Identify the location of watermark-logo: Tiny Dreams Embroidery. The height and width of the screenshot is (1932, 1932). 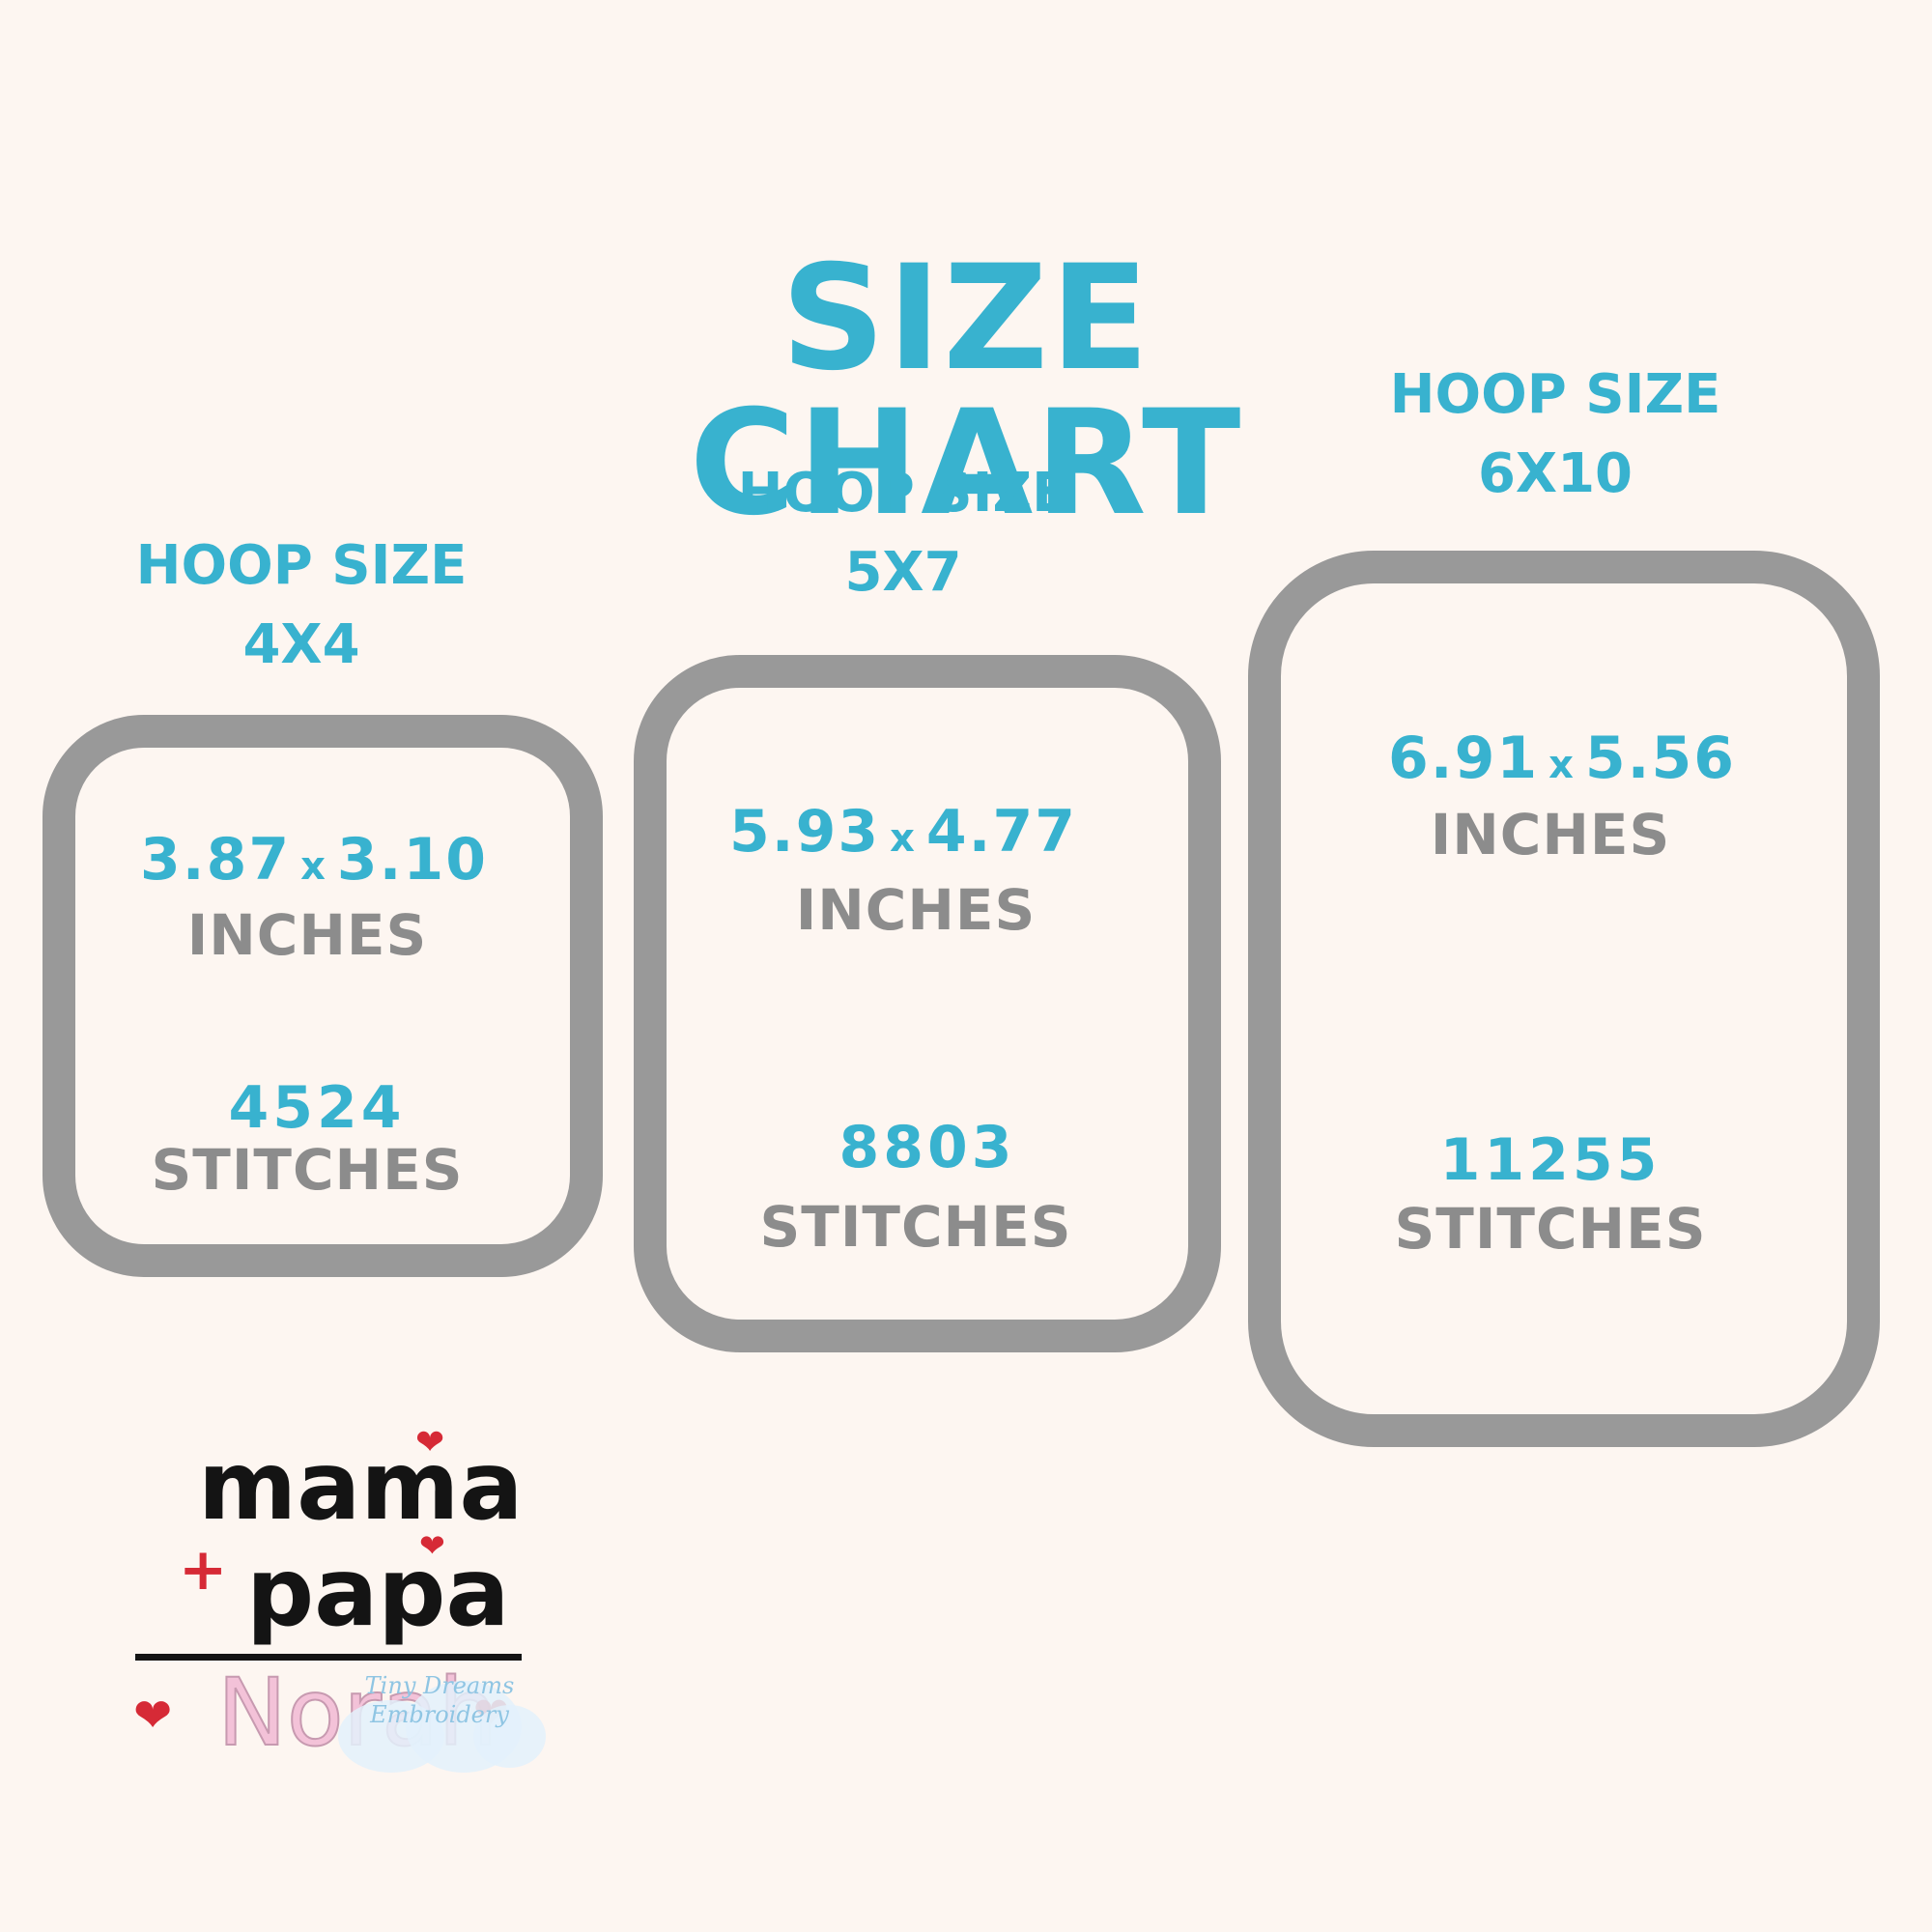
(439, 1719).